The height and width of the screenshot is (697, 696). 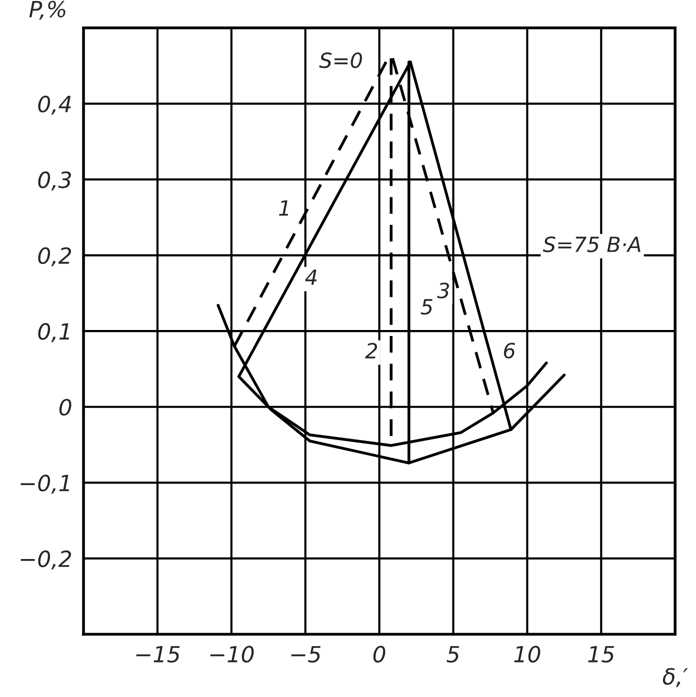 I want to click on x-tick-label: −15, so click(x=158, y=654).